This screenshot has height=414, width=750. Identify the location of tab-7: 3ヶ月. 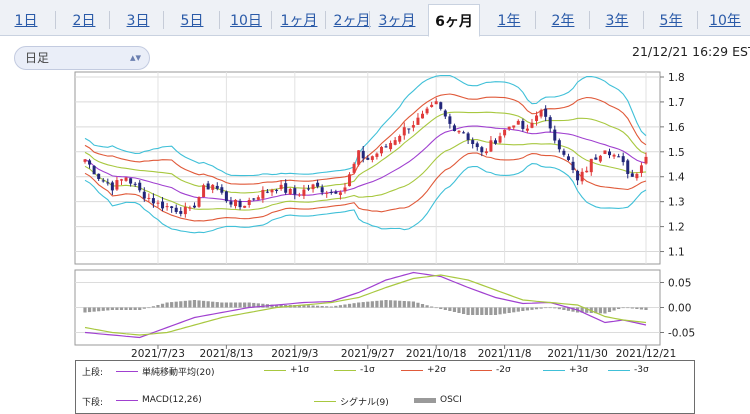
(397, 21).